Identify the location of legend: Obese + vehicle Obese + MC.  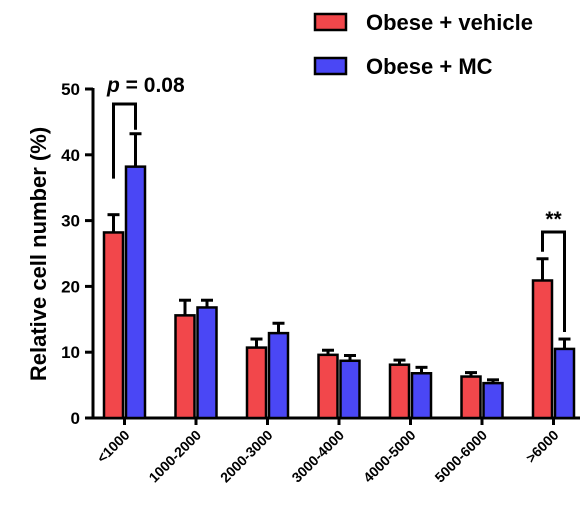
(423, 44).